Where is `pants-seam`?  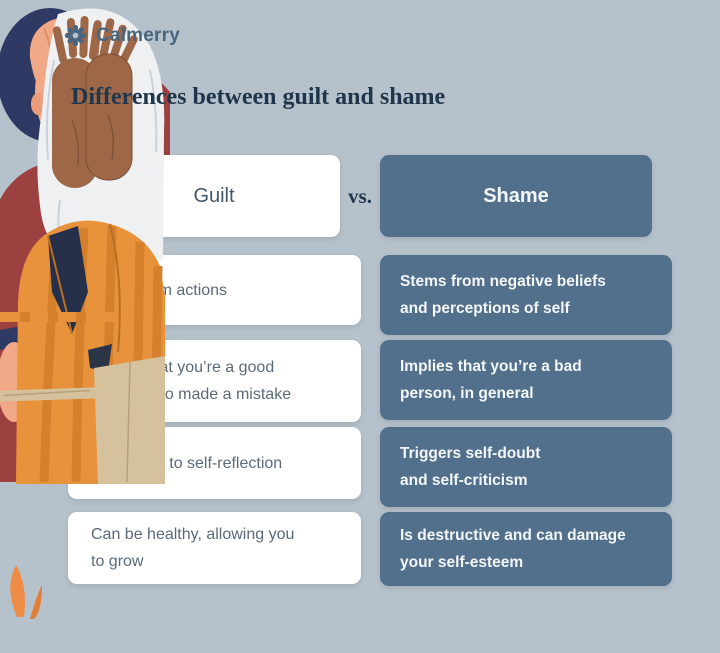 pants-seam is located at coordinates (128, 422).